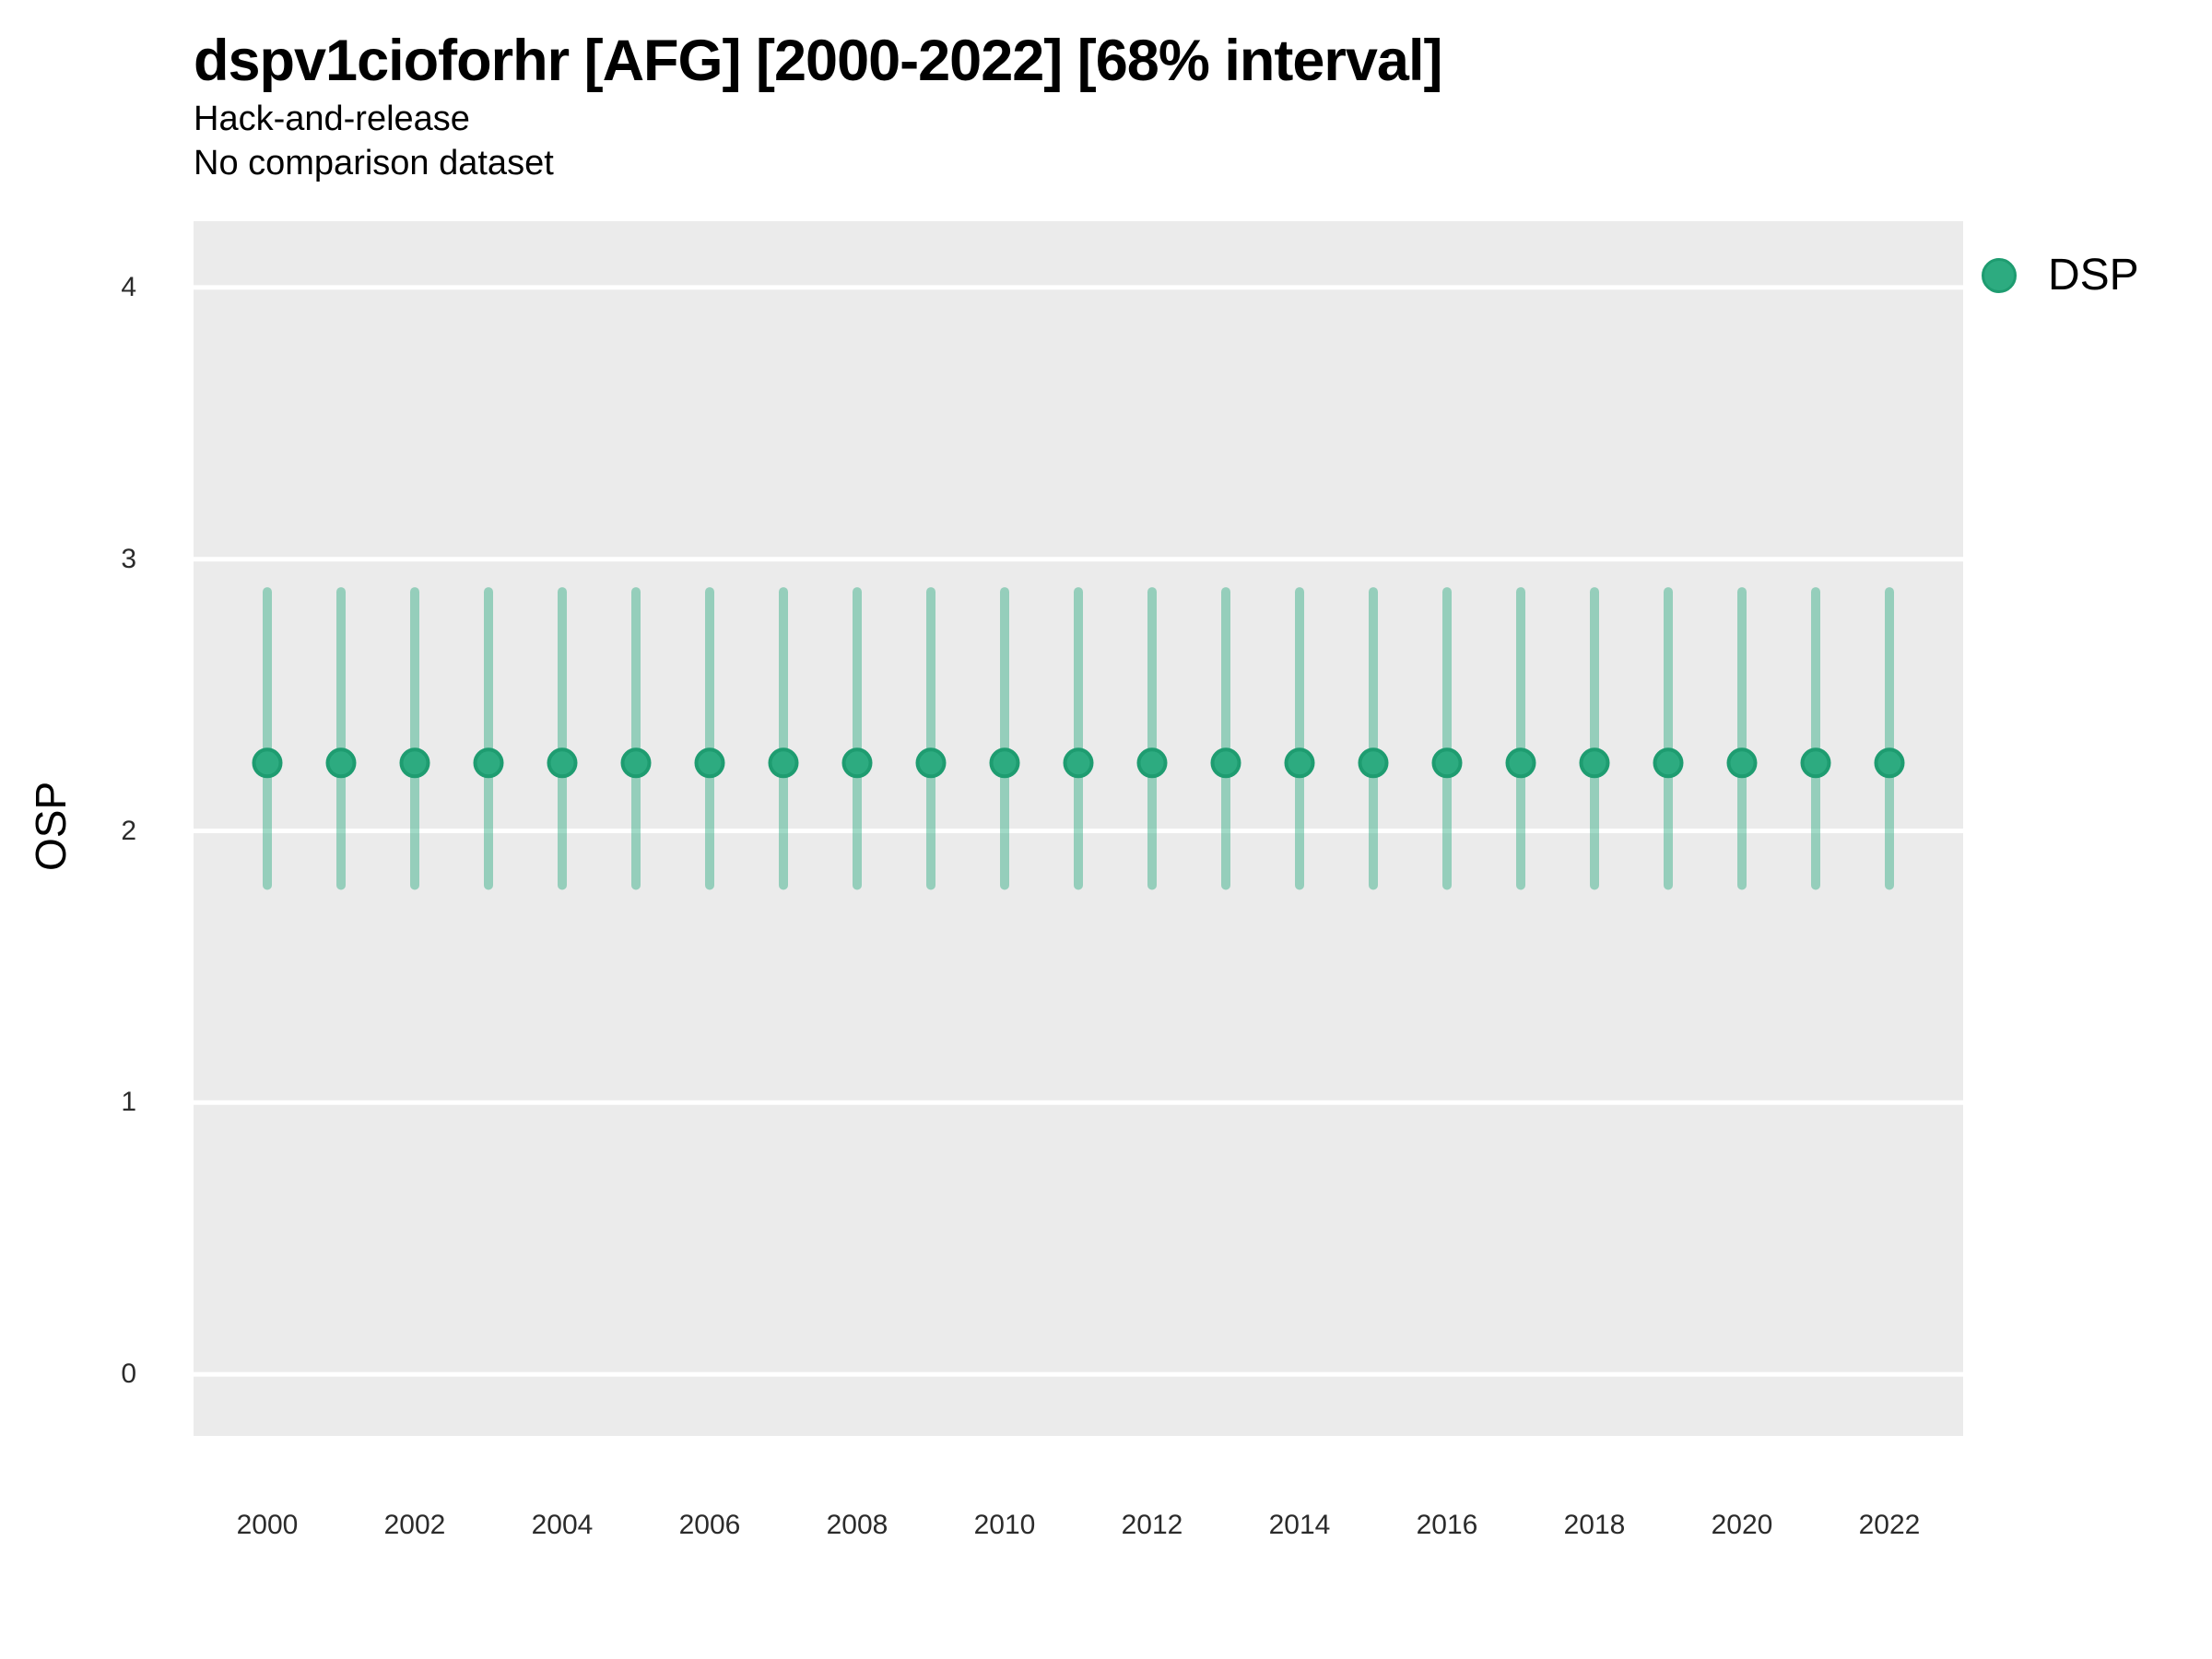 Image resolution: width=2212 pixels, height=1659 pixels. I want to click on data-point-2011, so click(1078, 763).